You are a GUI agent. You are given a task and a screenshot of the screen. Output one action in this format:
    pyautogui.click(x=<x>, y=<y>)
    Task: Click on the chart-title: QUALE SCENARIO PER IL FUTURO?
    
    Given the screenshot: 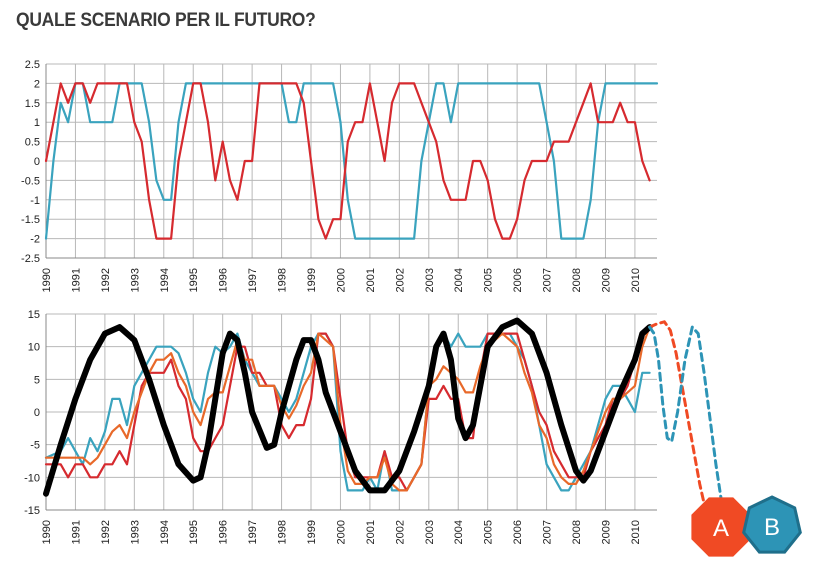 What is the action you would take?
    pyautogui.click(x=166, y=20)
    